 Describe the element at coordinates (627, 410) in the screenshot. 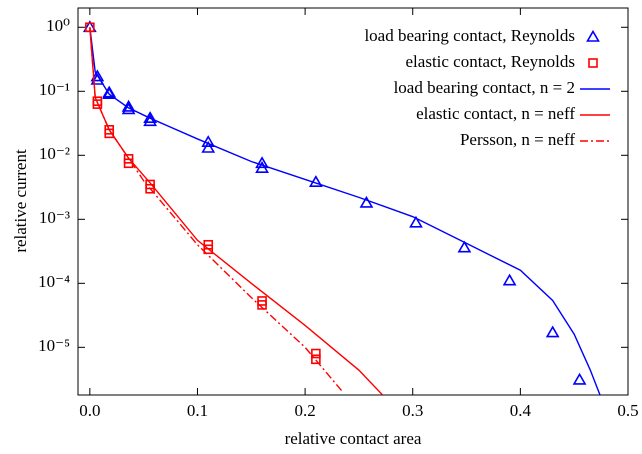

I see `x-tick-label: 0.5` at that location.